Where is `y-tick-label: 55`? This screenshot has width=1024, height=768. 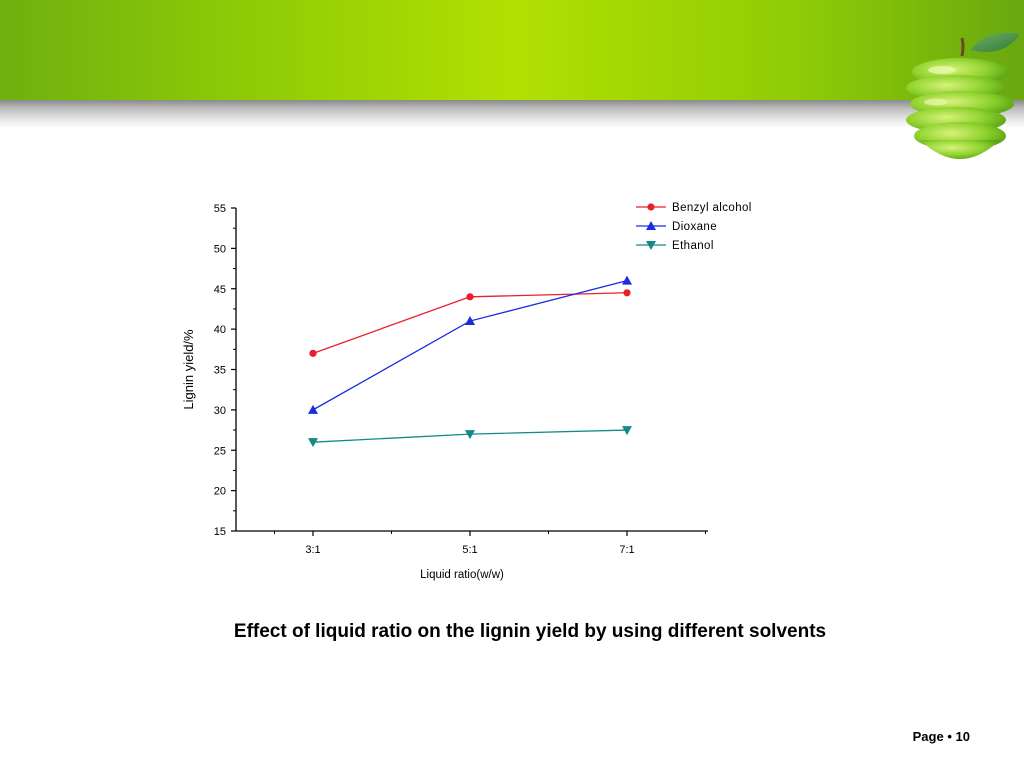
y-tick-label: 55 is located at coordinates (220, 209).